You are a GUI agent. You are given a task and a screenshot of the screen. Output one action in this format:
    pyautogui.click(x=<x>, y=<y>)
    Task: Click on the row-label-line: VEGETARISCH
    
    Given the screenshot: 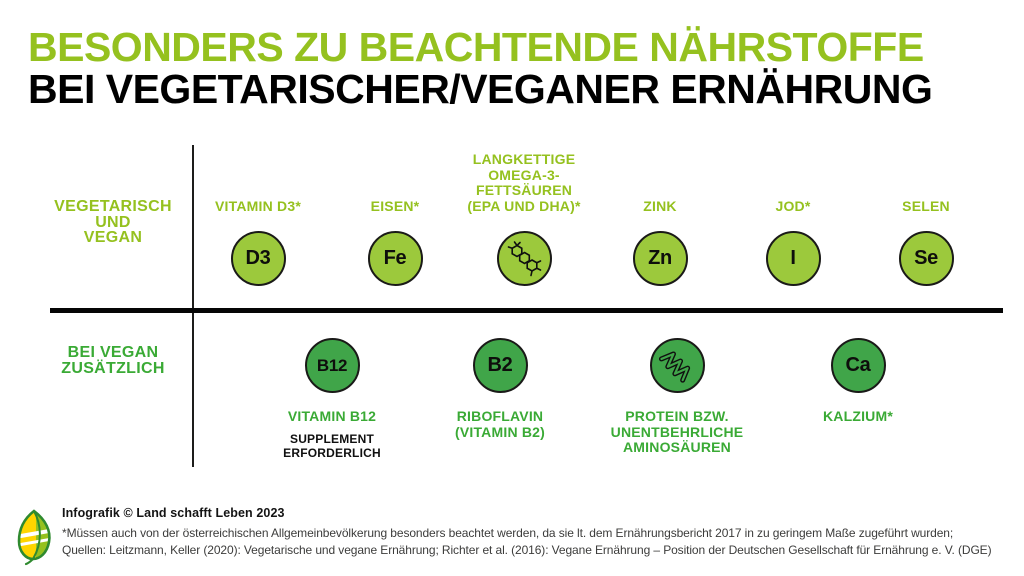 What is the action you would take?
    pyautogui.click(x=113, y=206)
    